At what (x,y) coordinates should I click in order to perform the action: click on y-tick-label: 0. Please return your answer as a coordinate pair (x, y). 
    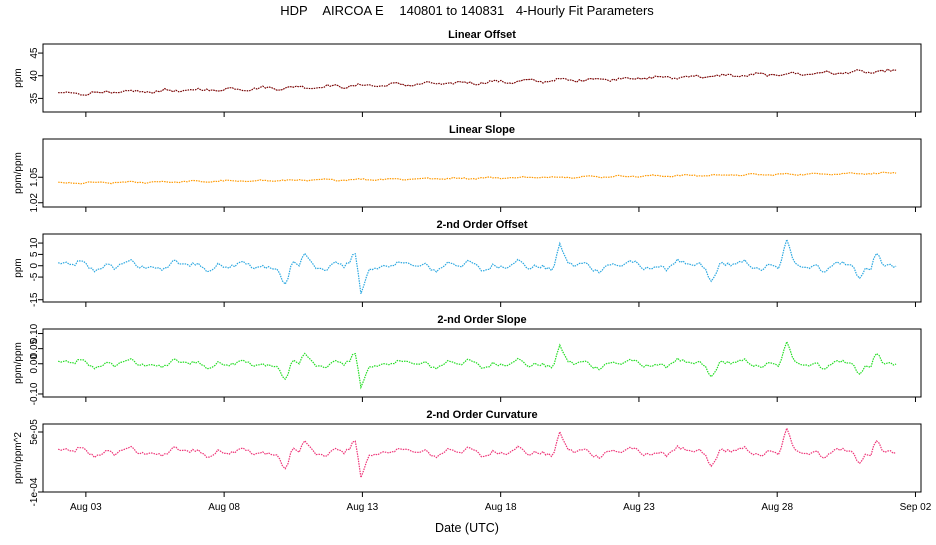
    Looking at the image, I should click on (34, 266).